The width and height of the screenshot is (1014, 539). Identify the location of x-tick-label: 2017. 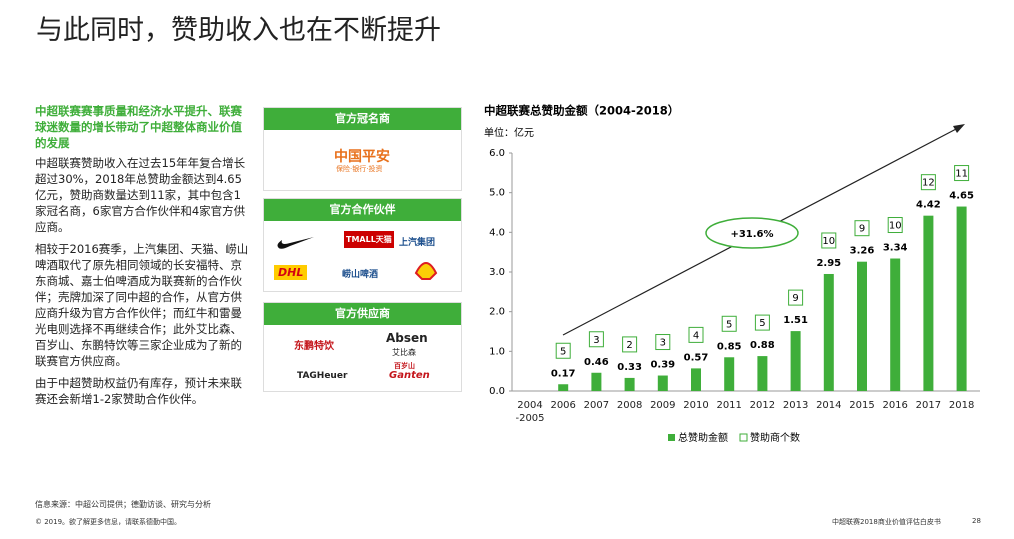
(928, 405).